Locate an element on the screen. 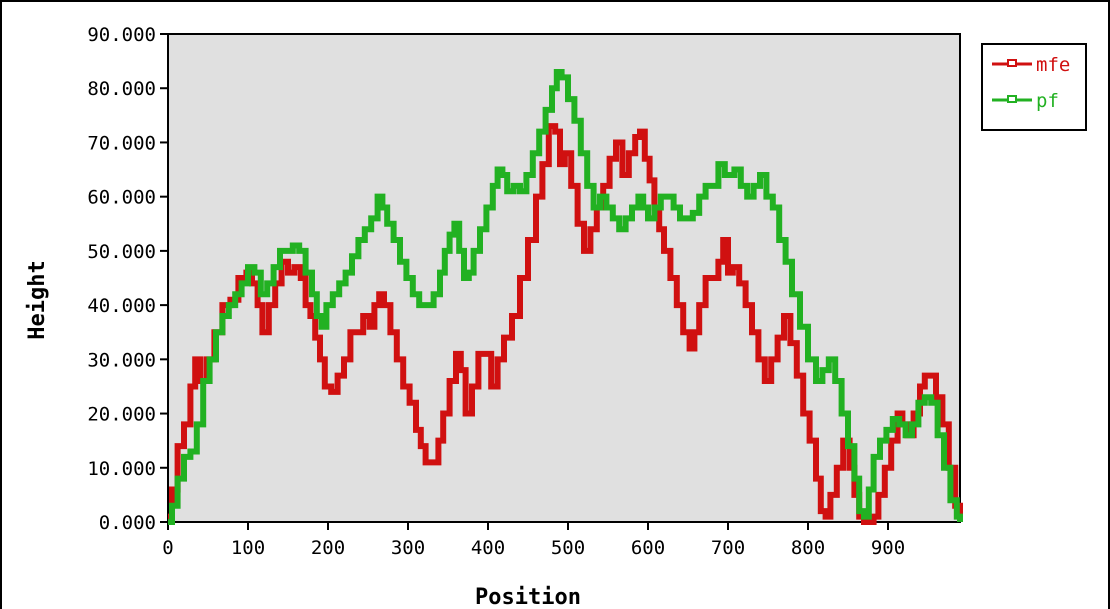 This screenshot has width=1110, height=609. y-axis-title: Height is located at coordinates (37, 299).